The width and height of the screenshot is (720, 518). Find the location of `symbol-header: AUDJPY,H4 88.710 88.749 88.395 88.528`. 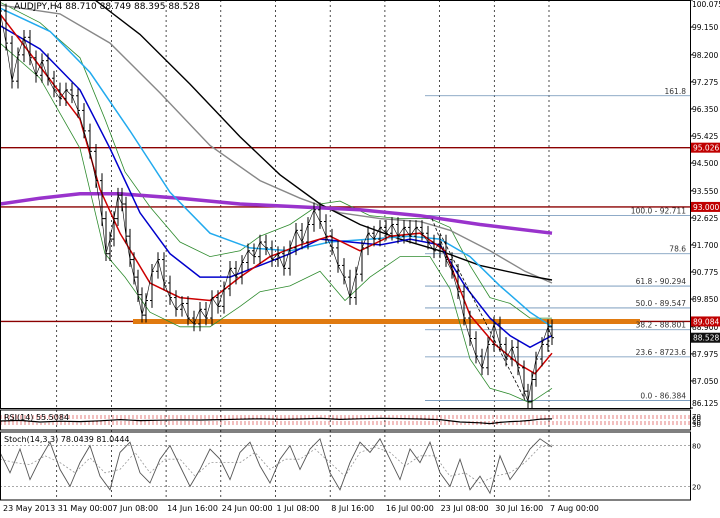

symbol-header: AUDJPY,H4 88.710 88.749 88.395 88.528 is located at coordinates (107, 7).